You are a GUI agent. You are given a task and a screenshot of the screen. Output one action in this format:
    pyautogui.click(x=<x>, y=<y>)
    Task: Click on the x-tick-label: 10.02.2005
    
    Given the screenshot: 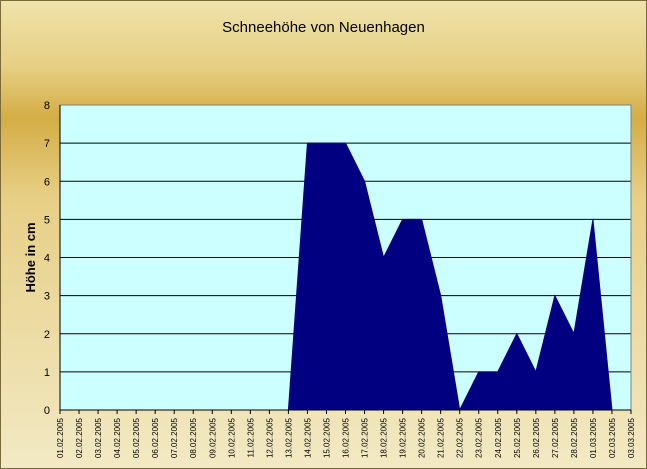 What is the action you would take?
    pyautogui.click(x=231, y=437)
    